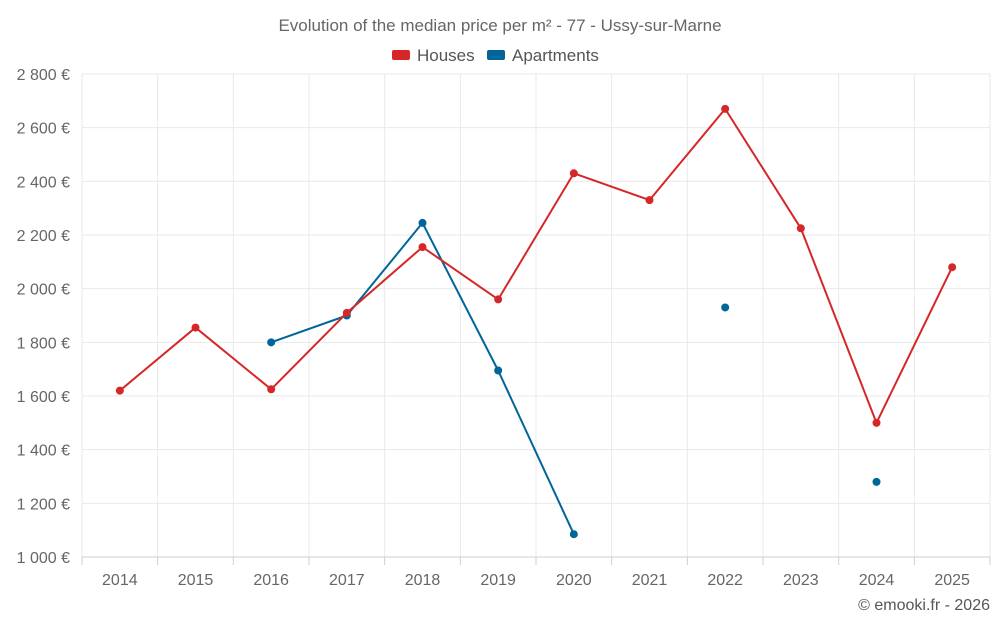  What do you see at coordinates (422, 222) in the screenshot?
I see `data-point-apartments-2018` at bounding box center [422, 222].